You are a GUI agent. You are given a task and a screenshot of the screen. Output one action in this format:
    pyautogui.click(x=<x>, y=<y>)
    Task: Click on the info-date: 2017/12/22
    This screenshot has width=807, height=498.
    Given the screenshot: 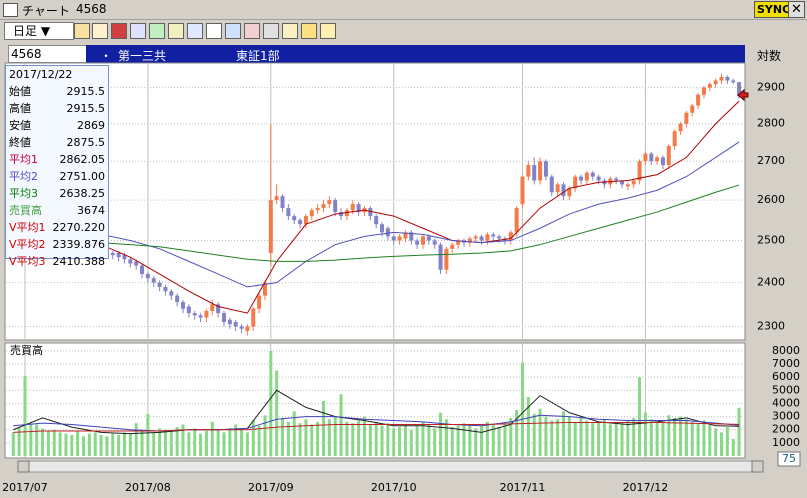 What is the action you would take?
    pyautogui.click(x=41, y=74)
    